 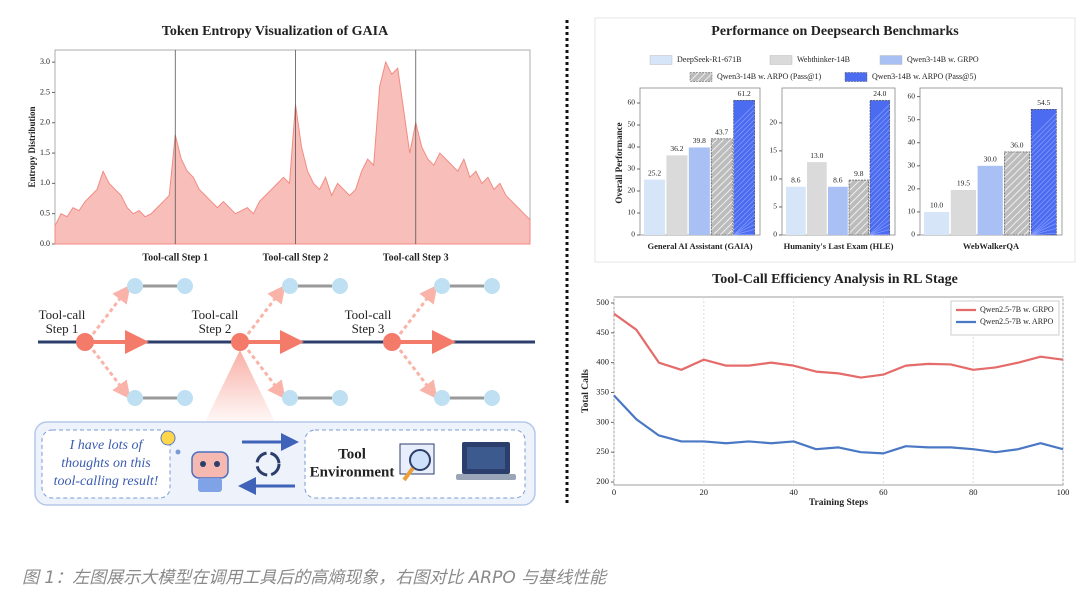 I want to click on value-label: 39.8, so click(x=699, y=140).